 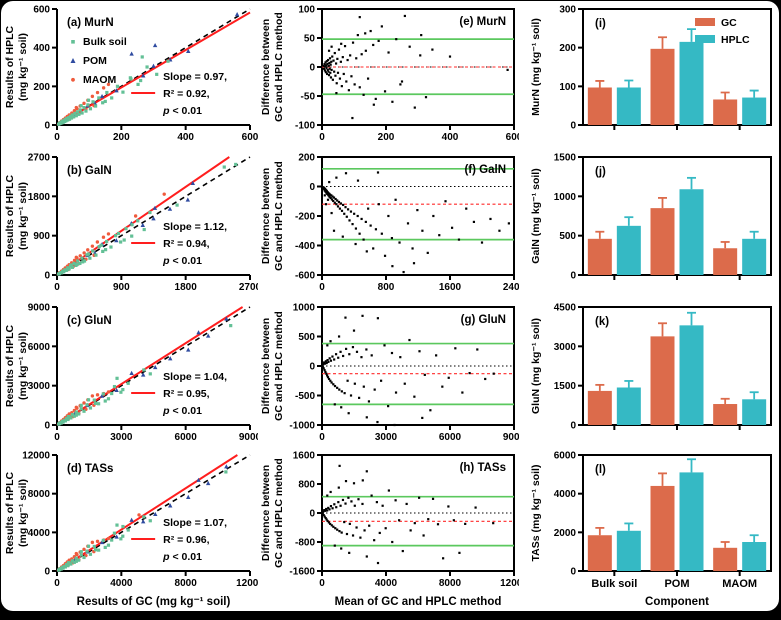 What do you see at coordinates (739, 584) in the screenshot?
I see `category-label: MAOM` at bounding box center [739, 584].